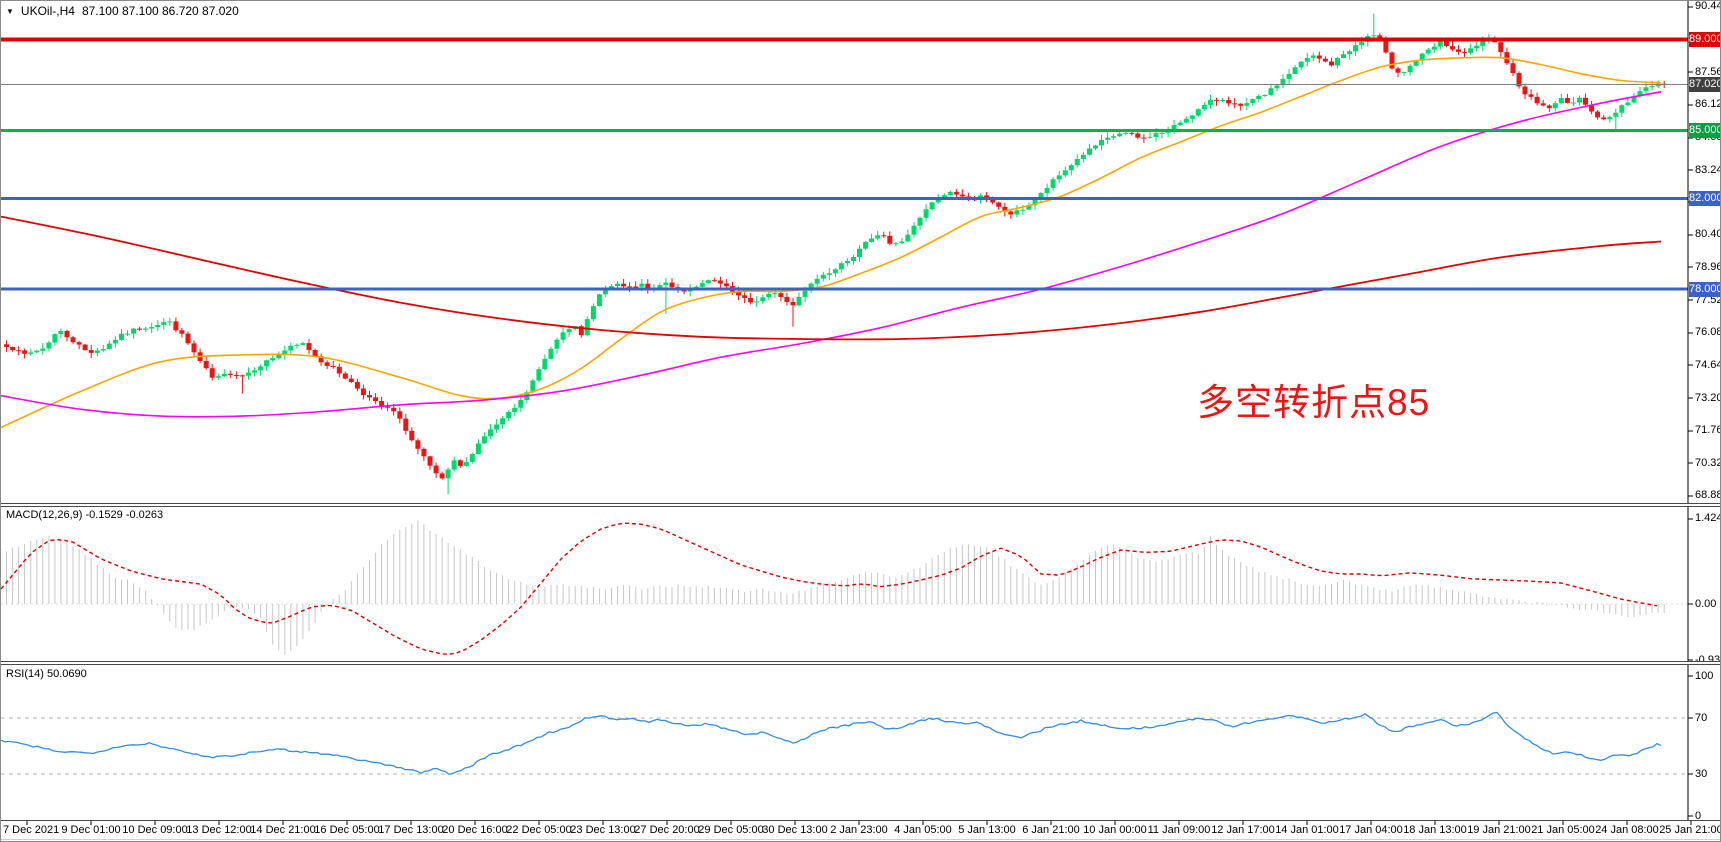 The image size is (1721, 842). Describe the element at coordinates (1435, 830) in the screenshot. I see `time-axis-label: 18 Jan 13:00` at that location.